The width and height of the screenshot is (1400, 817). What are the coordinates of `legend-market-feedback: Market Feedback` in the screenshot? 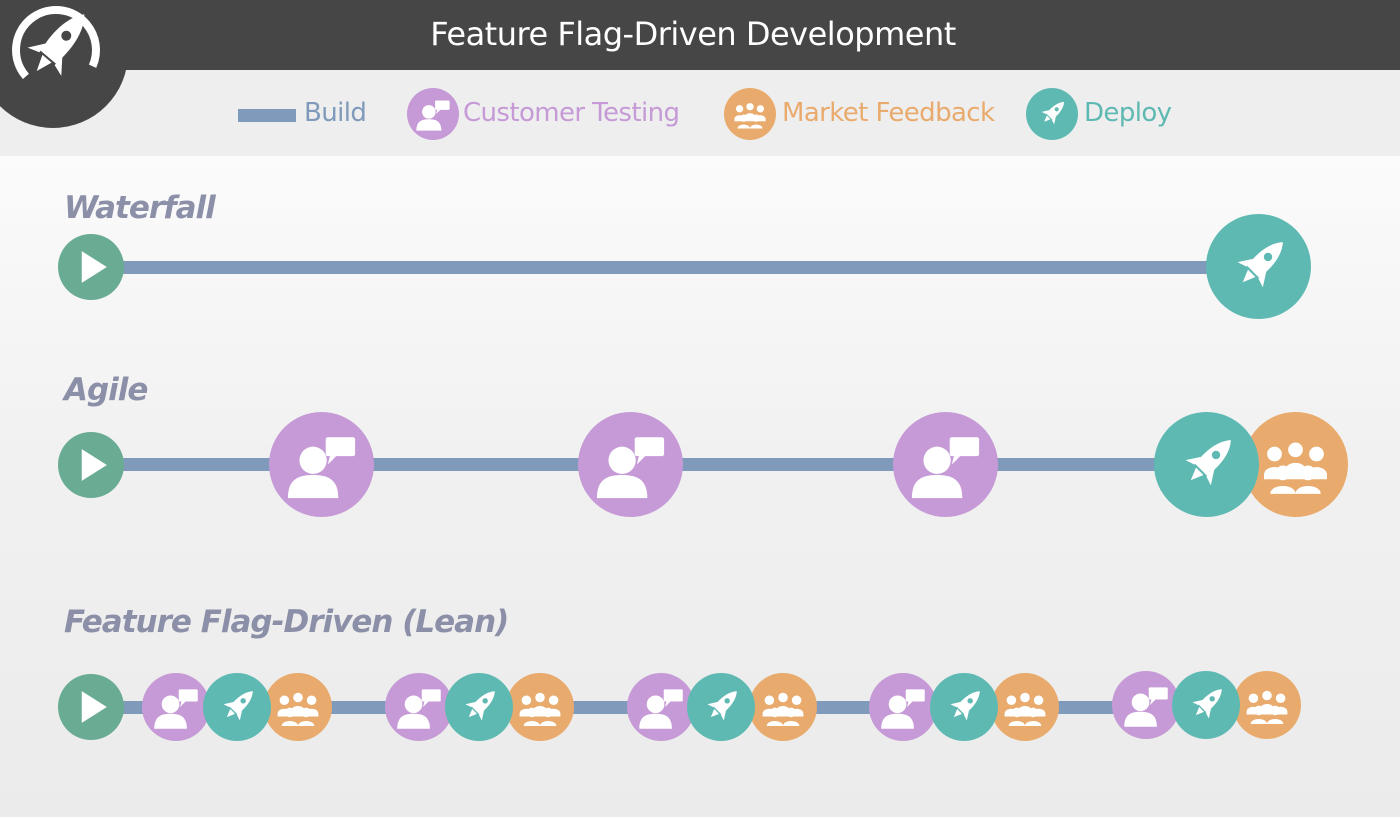 It's located at (859, 114).